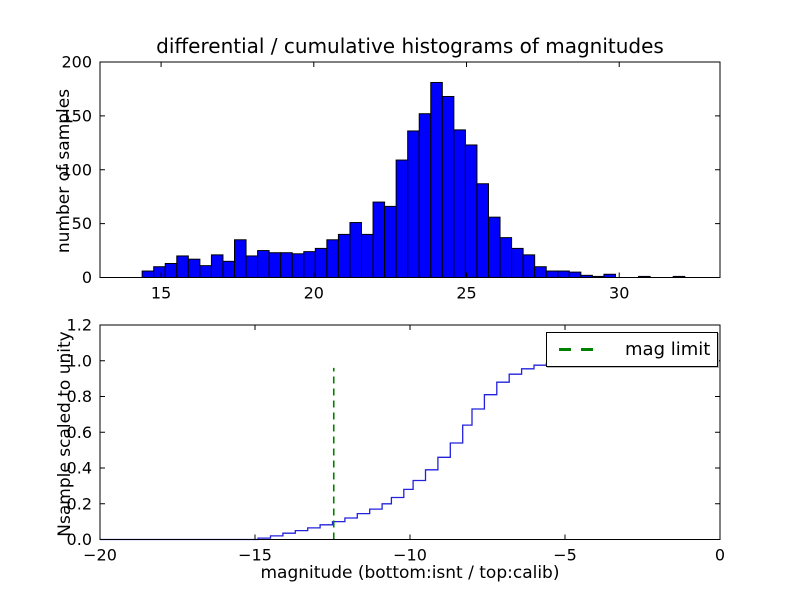 Image resolution: width=800 pixels, height=600 pixels. Describe the element at coordinates (82, 223) in the screenshot. I see `y-tick-label: 50` at that location.